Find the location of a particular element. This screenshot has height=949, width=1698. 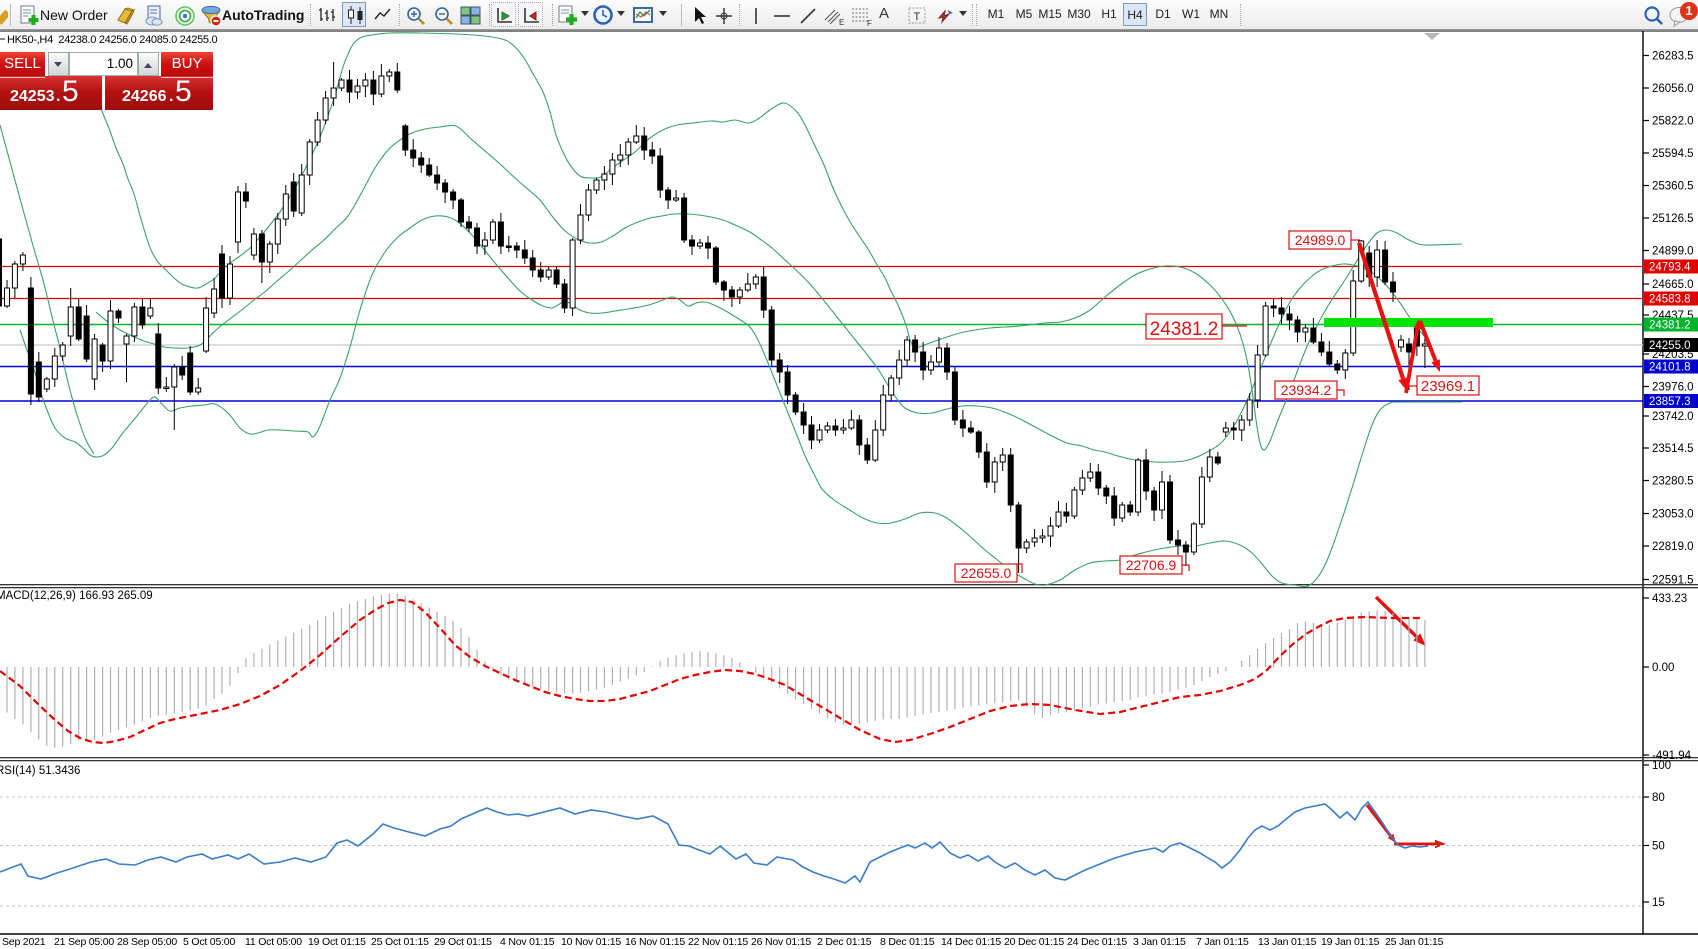

svg-text: 22655.0 is located at coordinates (986, 573).